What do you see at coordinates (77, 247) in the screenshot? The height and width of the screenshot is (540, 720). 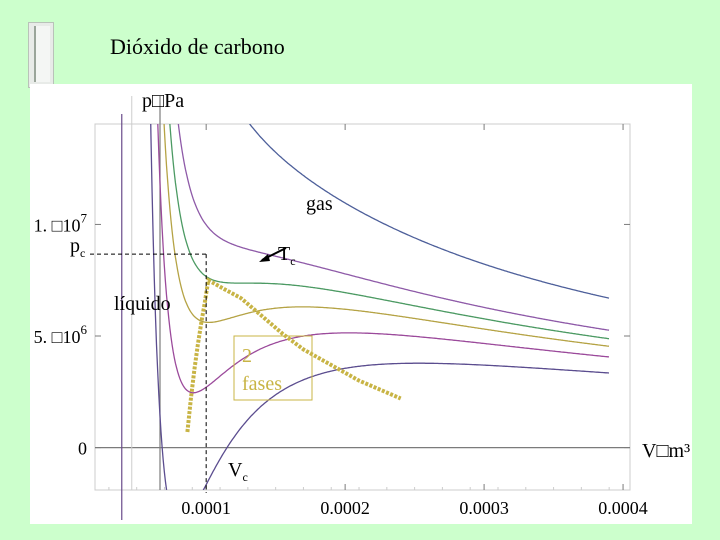 I see `pc-label: pc` at bounding box center [77, 247].